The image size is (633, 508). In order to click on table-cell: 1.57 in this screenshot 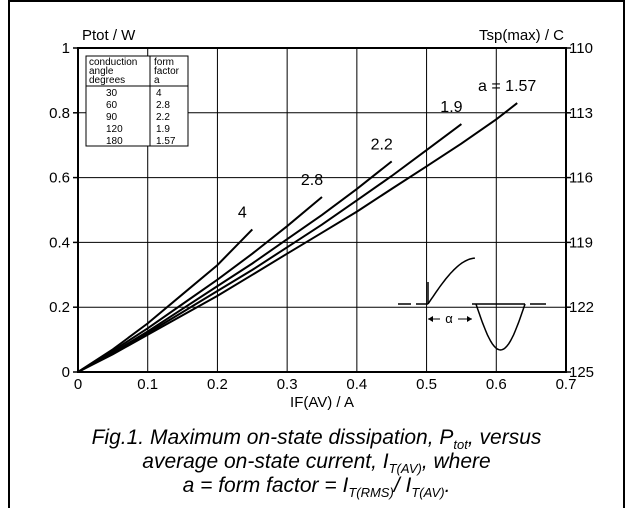, I will do `click(166, 141)`.